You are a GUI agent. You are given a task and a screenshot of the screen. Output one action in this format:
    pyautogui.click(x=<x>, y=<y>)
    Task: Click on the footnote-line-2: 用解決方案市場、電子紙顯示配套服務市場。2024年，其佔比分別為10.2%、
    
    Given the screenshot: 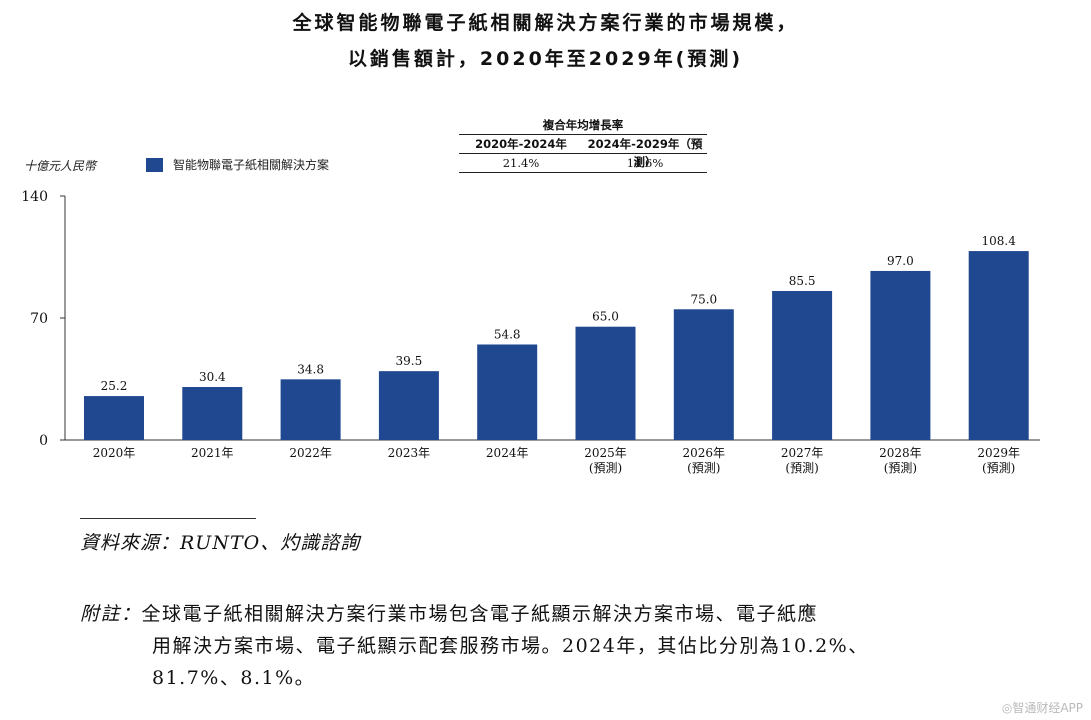 What is the action you would take?
    pyautogui.click(x=510, y=646)
    